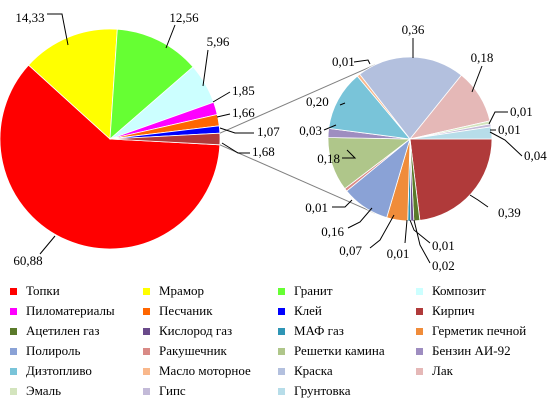 Image resolution: width=557 pixels, height=420 pixels. I want to click on secondary-data-label-8: 0,03, so click(310, 130).